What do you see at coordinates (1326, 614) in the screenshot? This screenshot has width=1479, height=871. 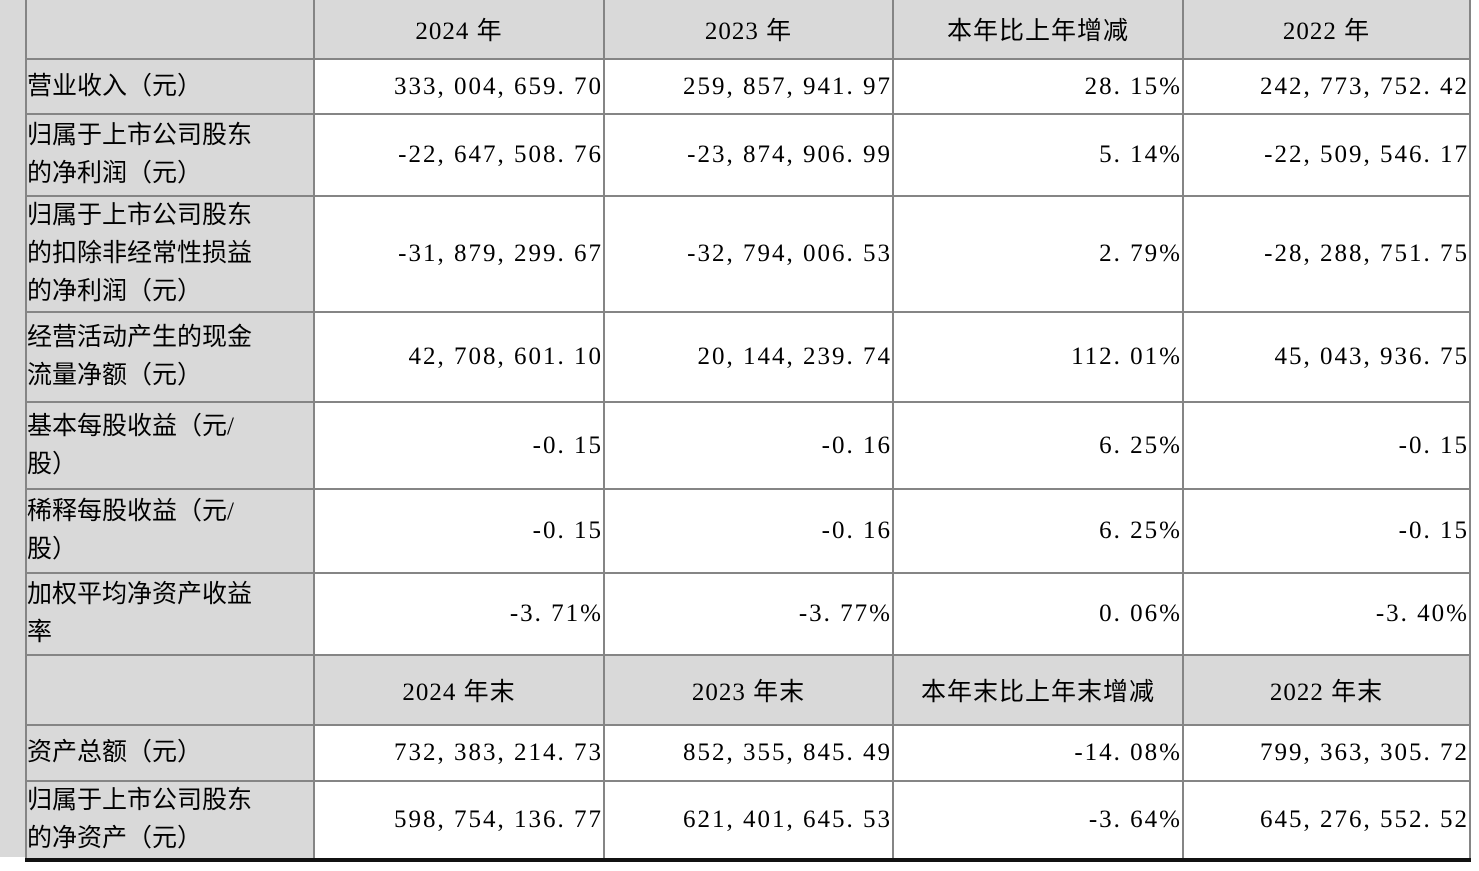 I see `value-cell: -3. 40%` at bounding box center [1326, 614].